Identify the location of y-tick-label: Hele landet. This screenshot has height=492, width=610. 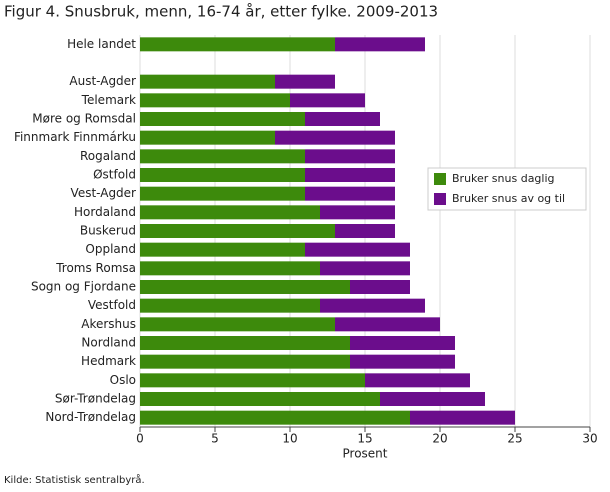
(101, 44).